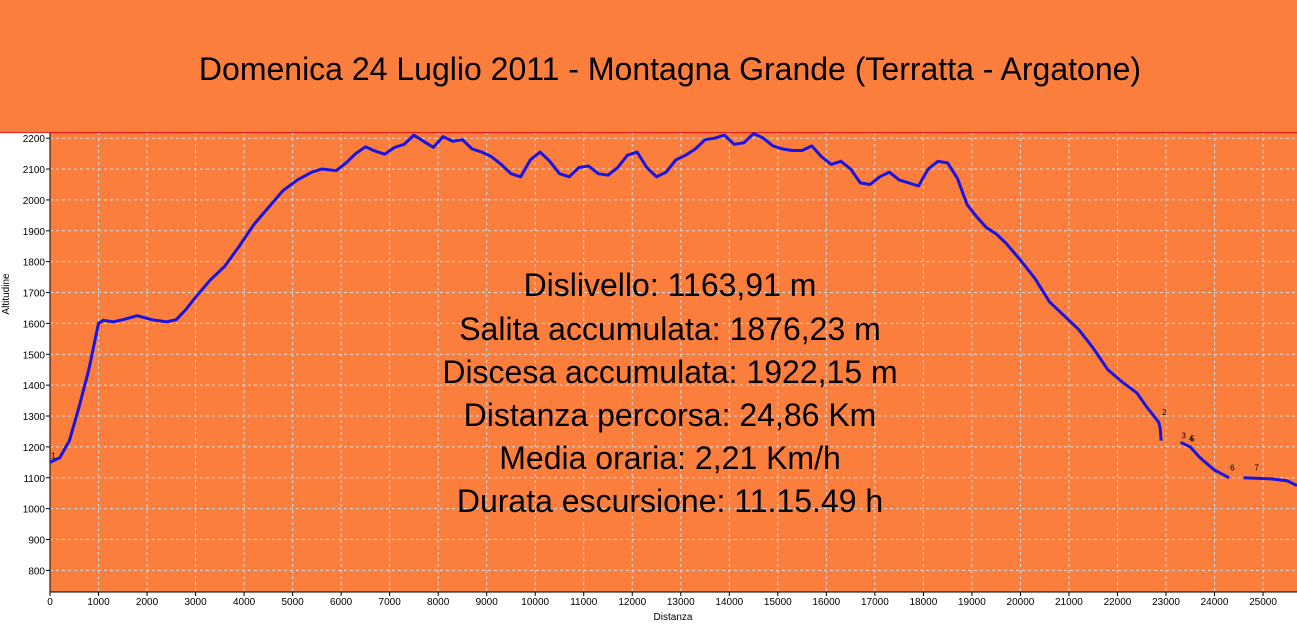 The width and height of the screenshot is (1297, 625). Describe the element at coordinates (669, 372) in the screenshot. I see `stat-discesa: Discesa accumulata: 1922,15 m` at that location.